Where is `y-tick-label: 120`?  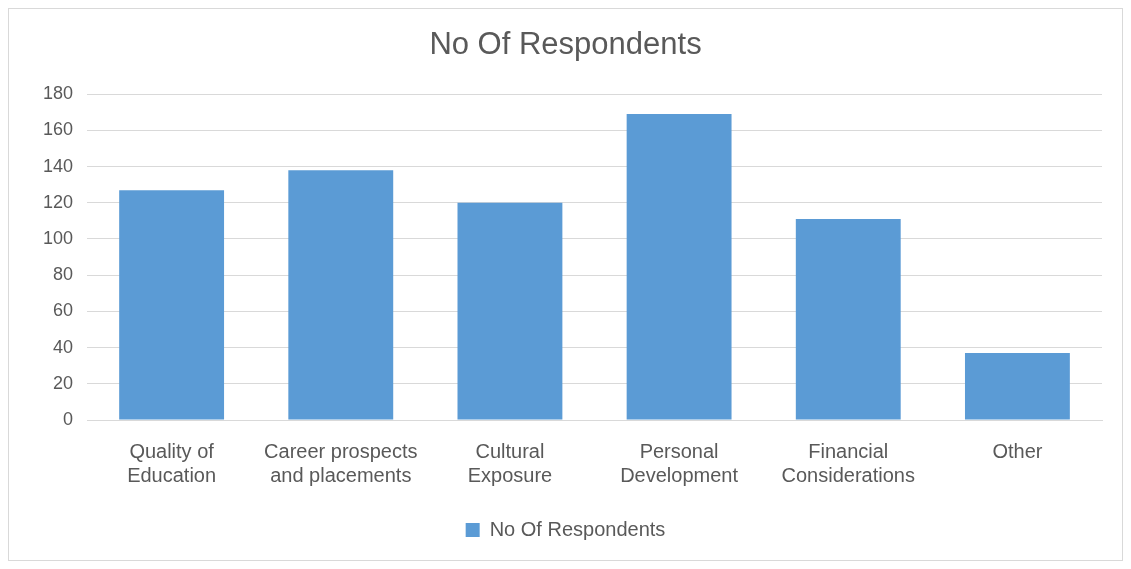 y-tick-label: 120 is located at coordinates (58, 201).